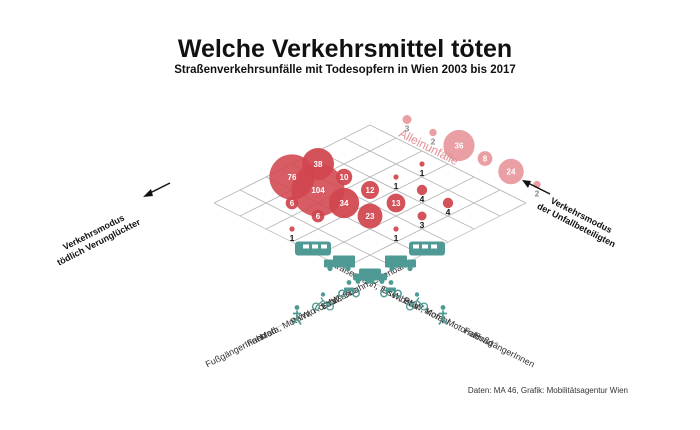 The height and width of the screenshot is (430, 700). Describe the element at coordinates (405, 173) in the screenshot. I see `bubbles` at that location.